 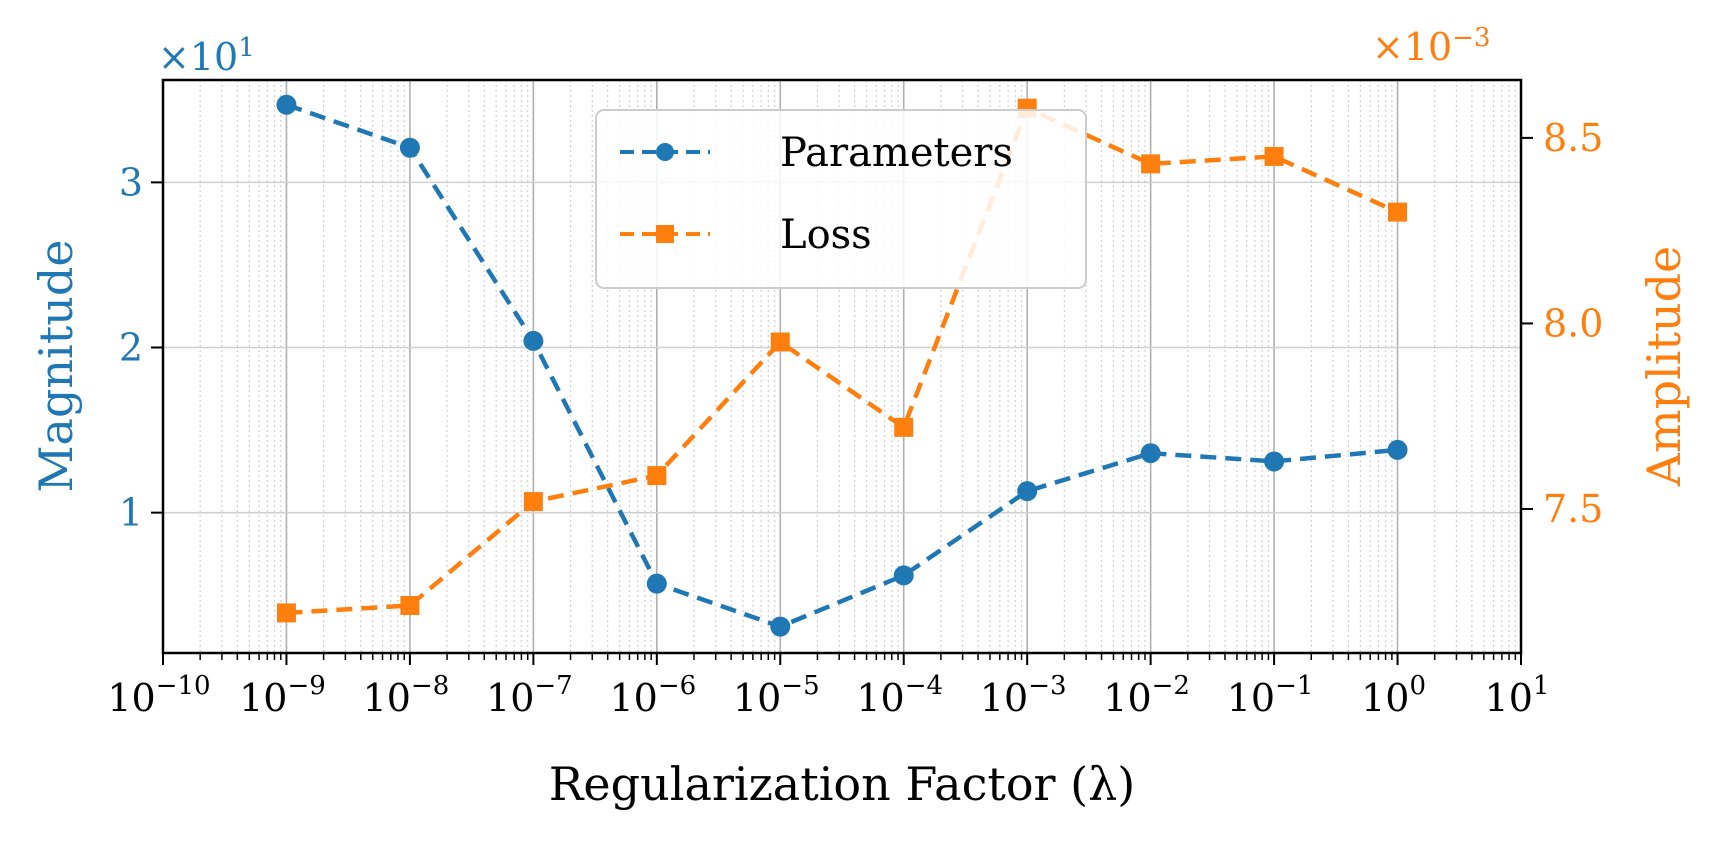 What do you see at coordinates (206, 56) in the screenshot?
I see `y-left-multiplier: ×101` at bounding box center [206, 56].